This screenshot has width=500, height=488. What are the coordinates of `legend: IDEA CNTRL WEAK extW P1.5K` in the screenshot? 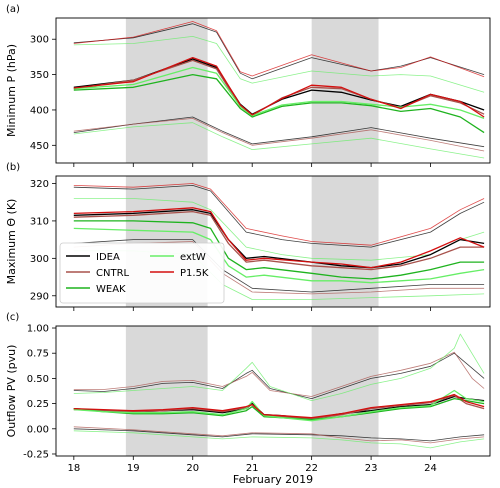 It's located at (142, 273).